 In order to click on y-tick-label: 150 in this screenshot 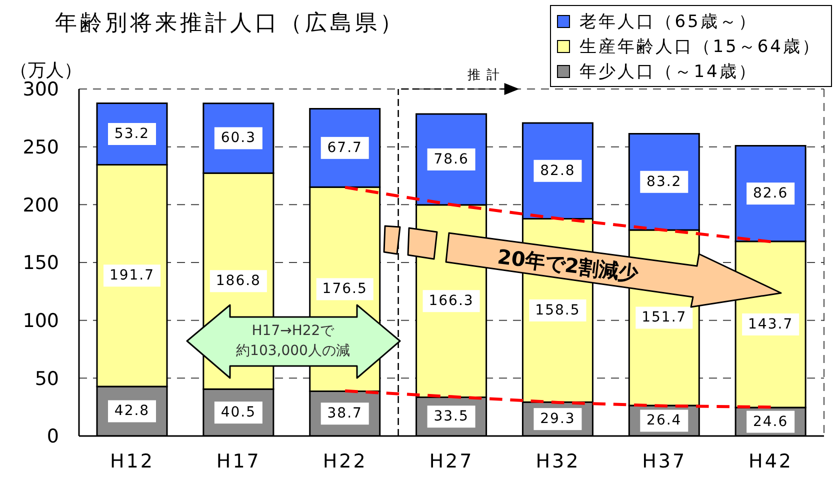, I will do `click(40, 263)`.